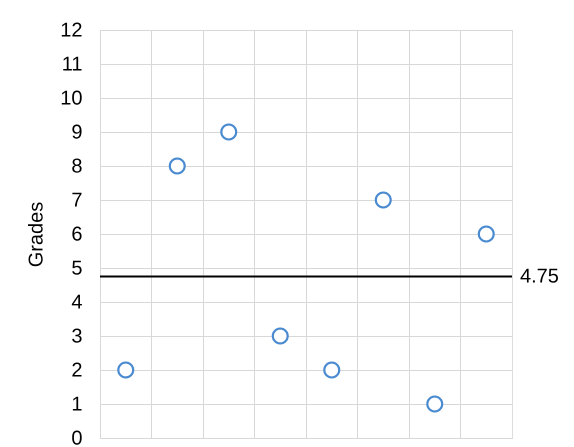 The image size is (574, 447). What do you see at coordinates (71, 31) in the screenshot?
I see `y-tick-label: 12` at bounding box center [71, 31].